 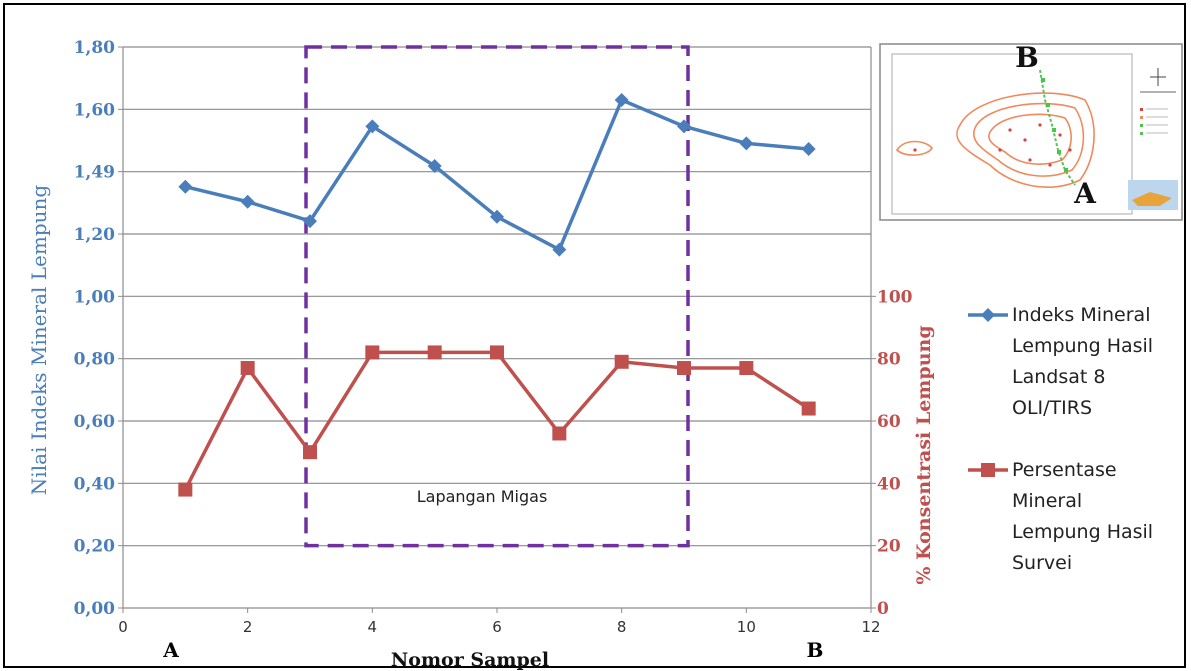 What do you see at coordinates (889, 360) in the screenshot?
I see `right-tick-label: 80` at bounding box center [889, 360].